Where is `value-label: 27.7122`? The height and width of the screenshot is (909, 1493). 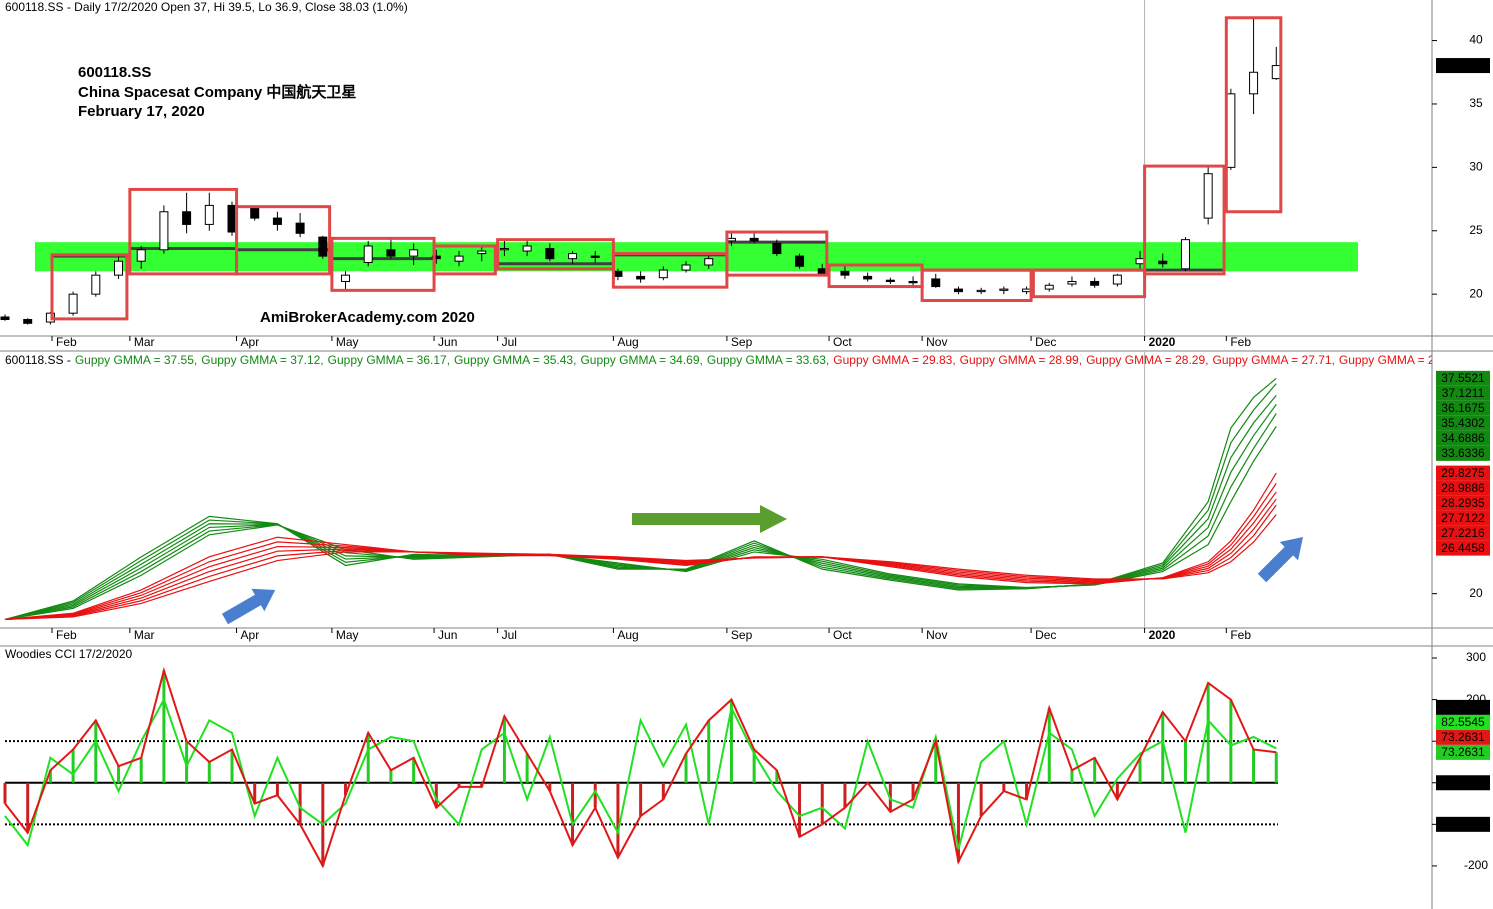 value-label: 27.7122 is located at coordinates (1463, 518).